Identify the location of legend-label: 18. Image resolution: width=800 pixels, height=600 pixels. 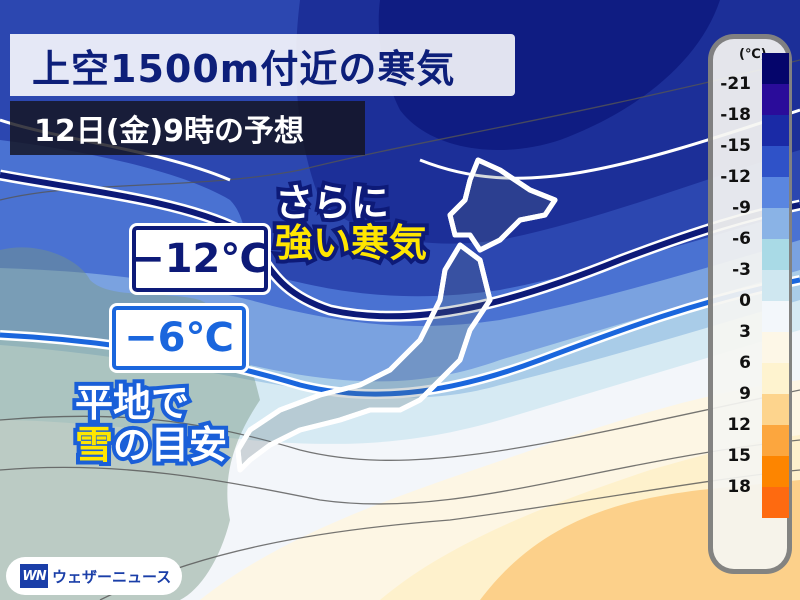
(739, 487).